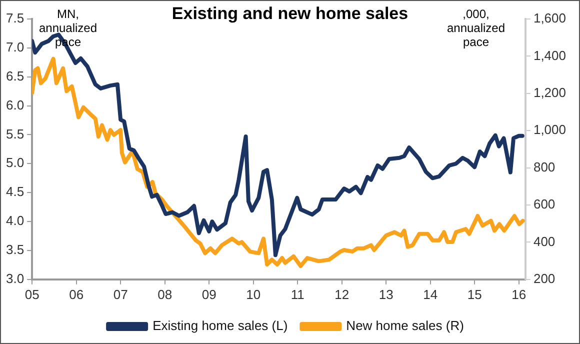 The image size is (580, 344). I want to click on annotation: ,000, annualized pace, so click(476, 28).